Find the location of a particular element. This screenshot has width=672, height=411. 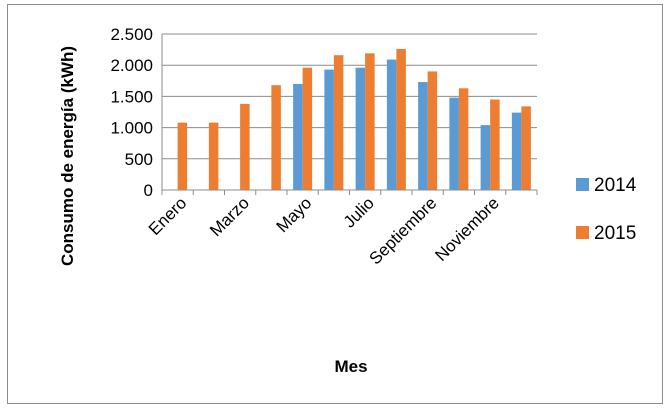

bar-2015-Diciembre is located at coordinates (526, 148).